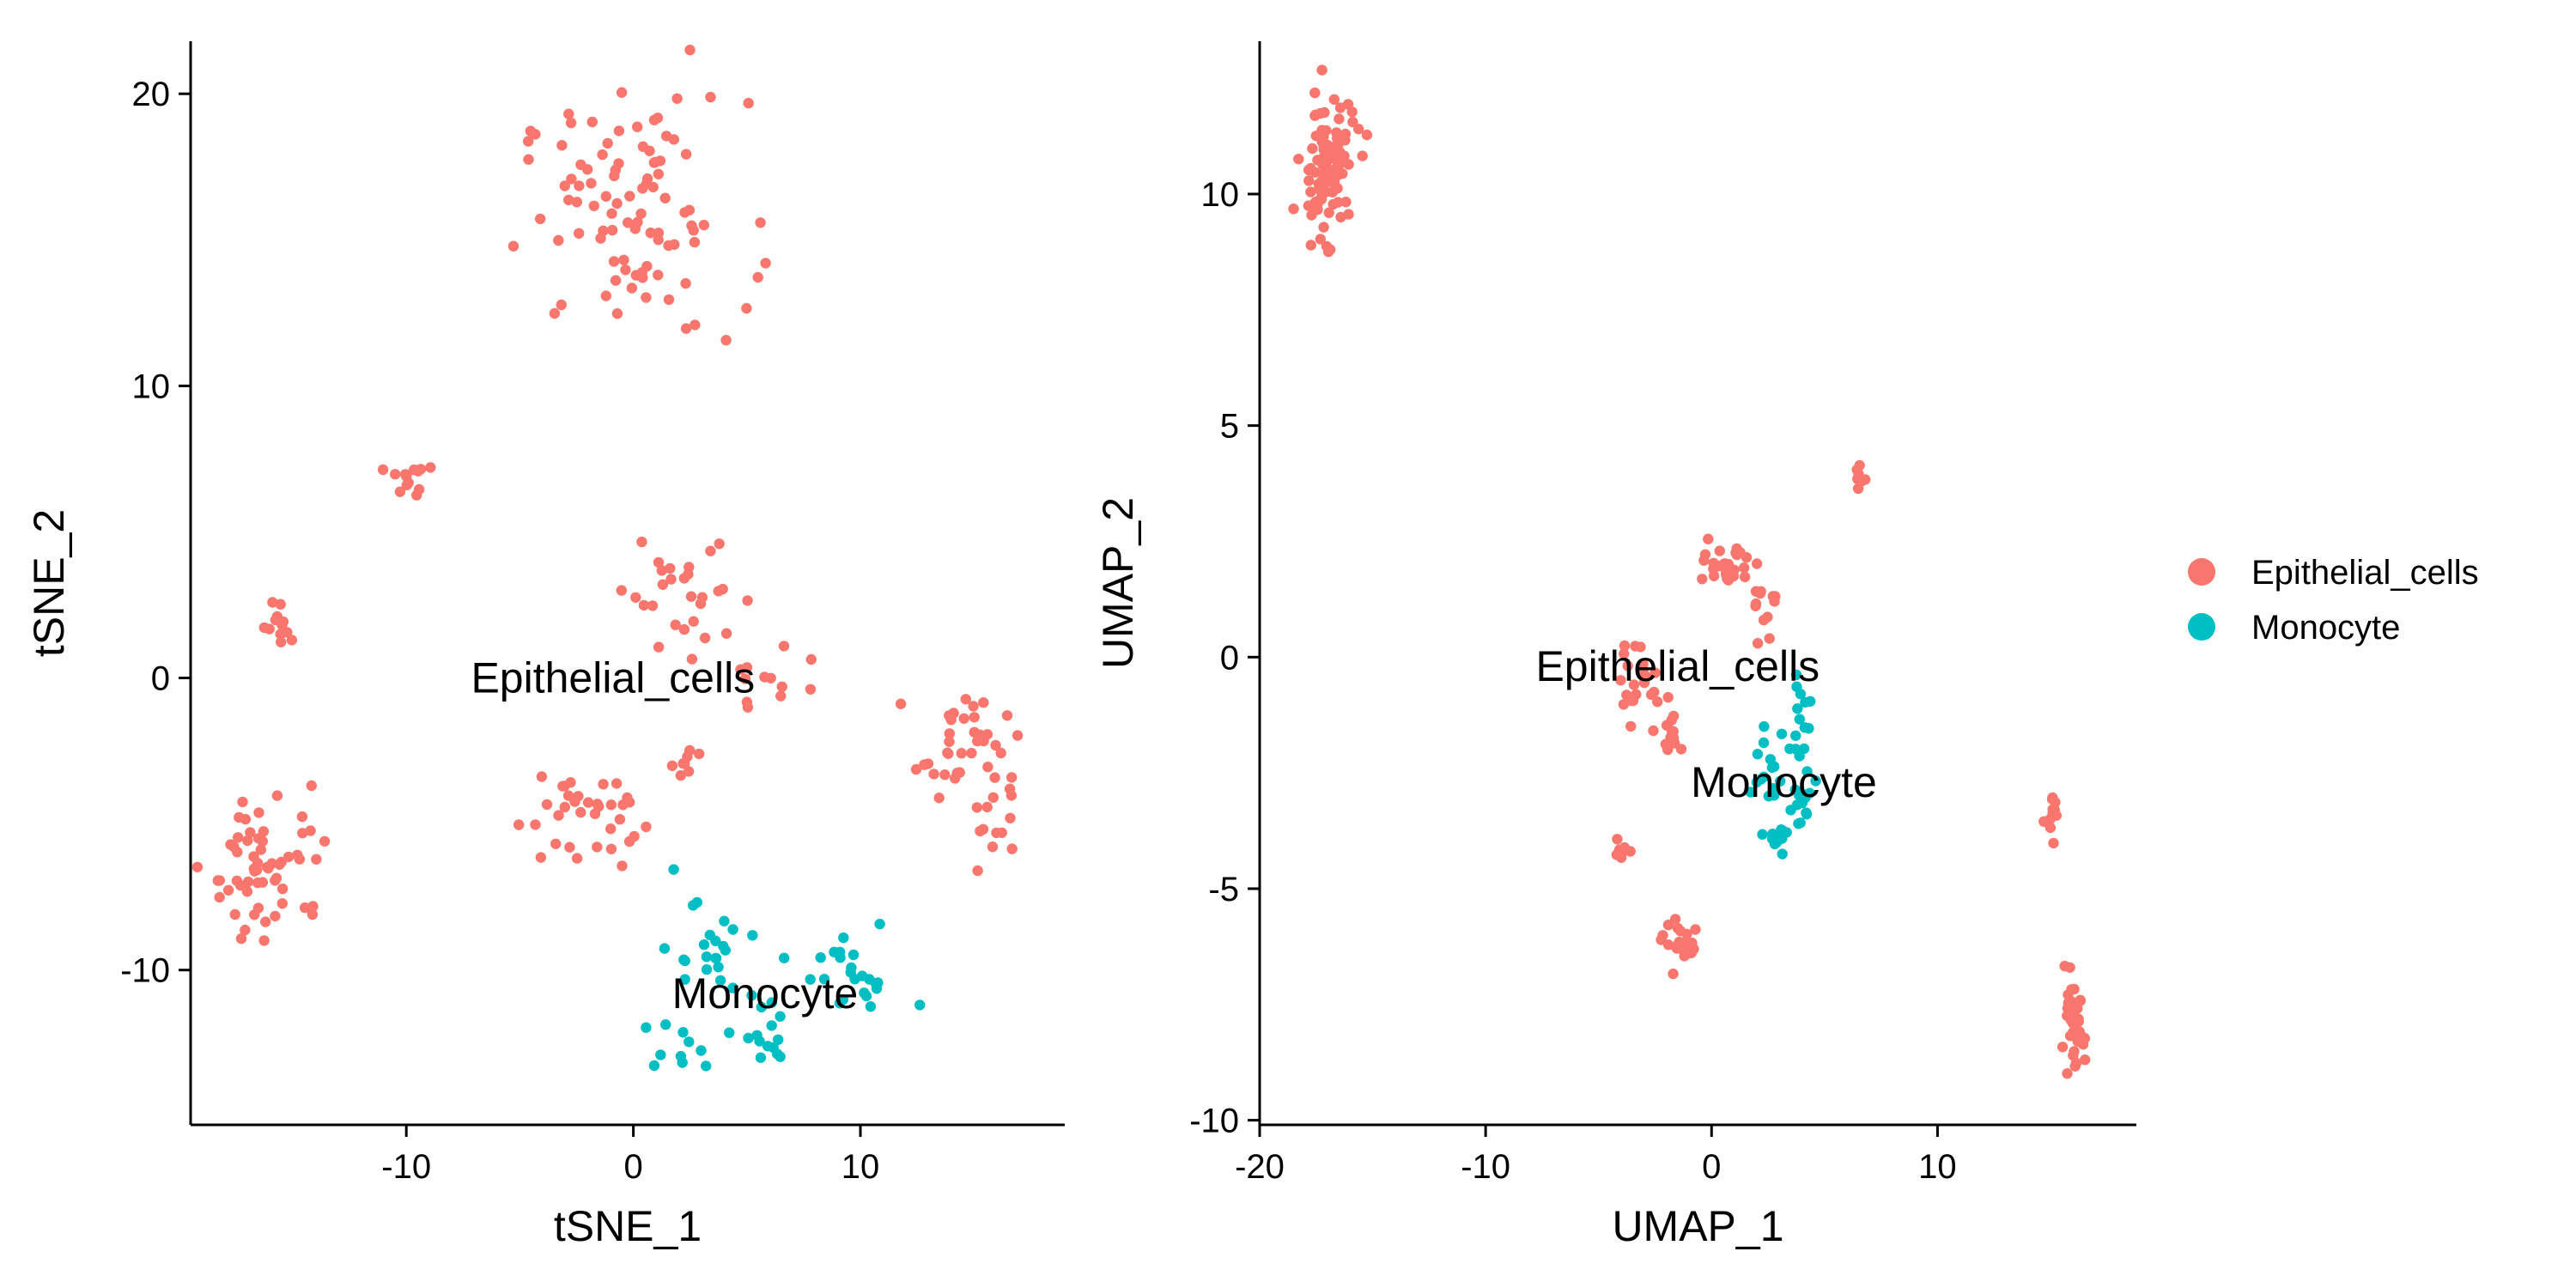  What do you see at coordinates (406, 1167) in the screenshot?
I see `x-tick-label: -10` at bounding box center [406, 1167].